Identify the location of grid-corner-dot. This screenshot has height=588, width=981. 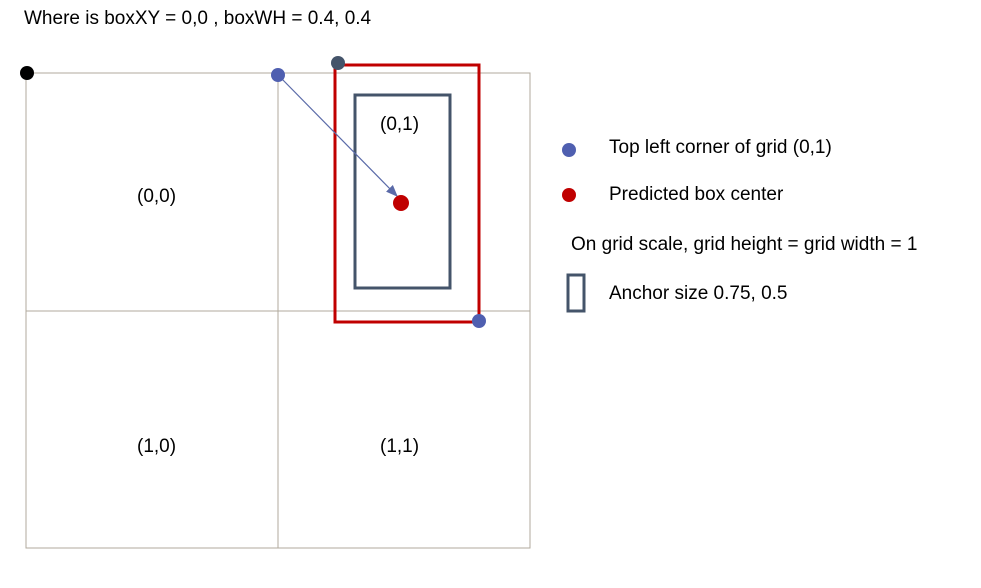
(278, 75).